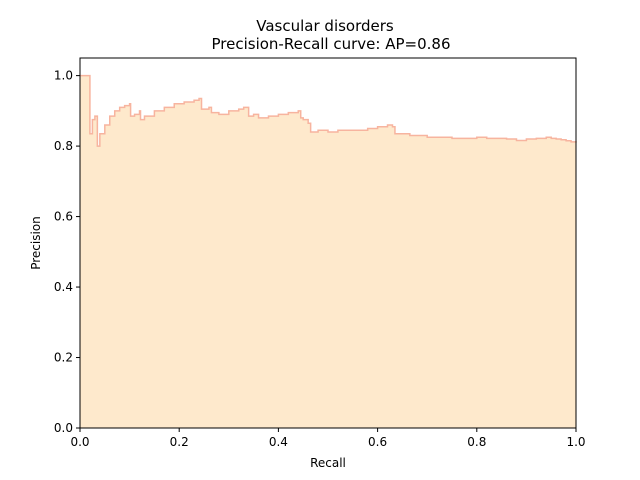  I want to click on y-tick-label: 0.4, so click(63, 287).